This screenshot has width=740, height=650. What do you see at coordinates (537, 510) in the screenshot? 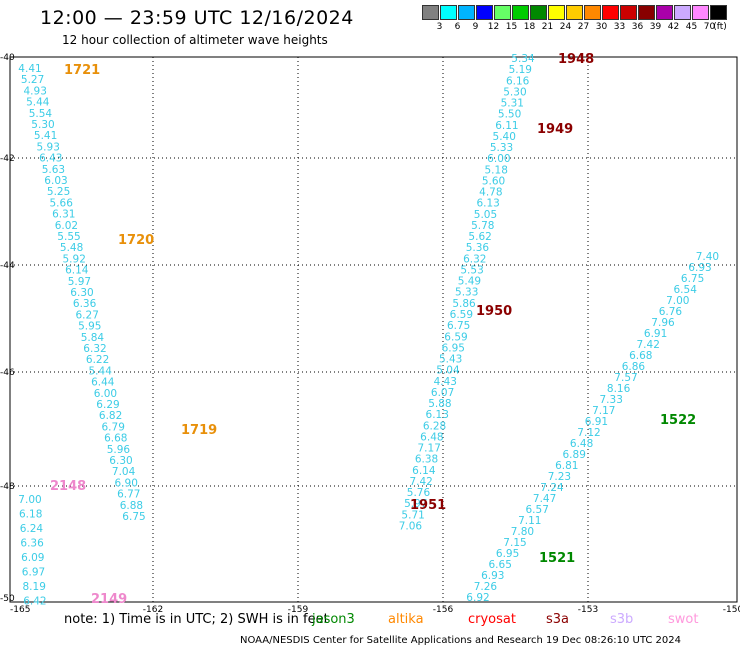
I see `wave-height-value: 6.57` at bounding box center [537, 510].